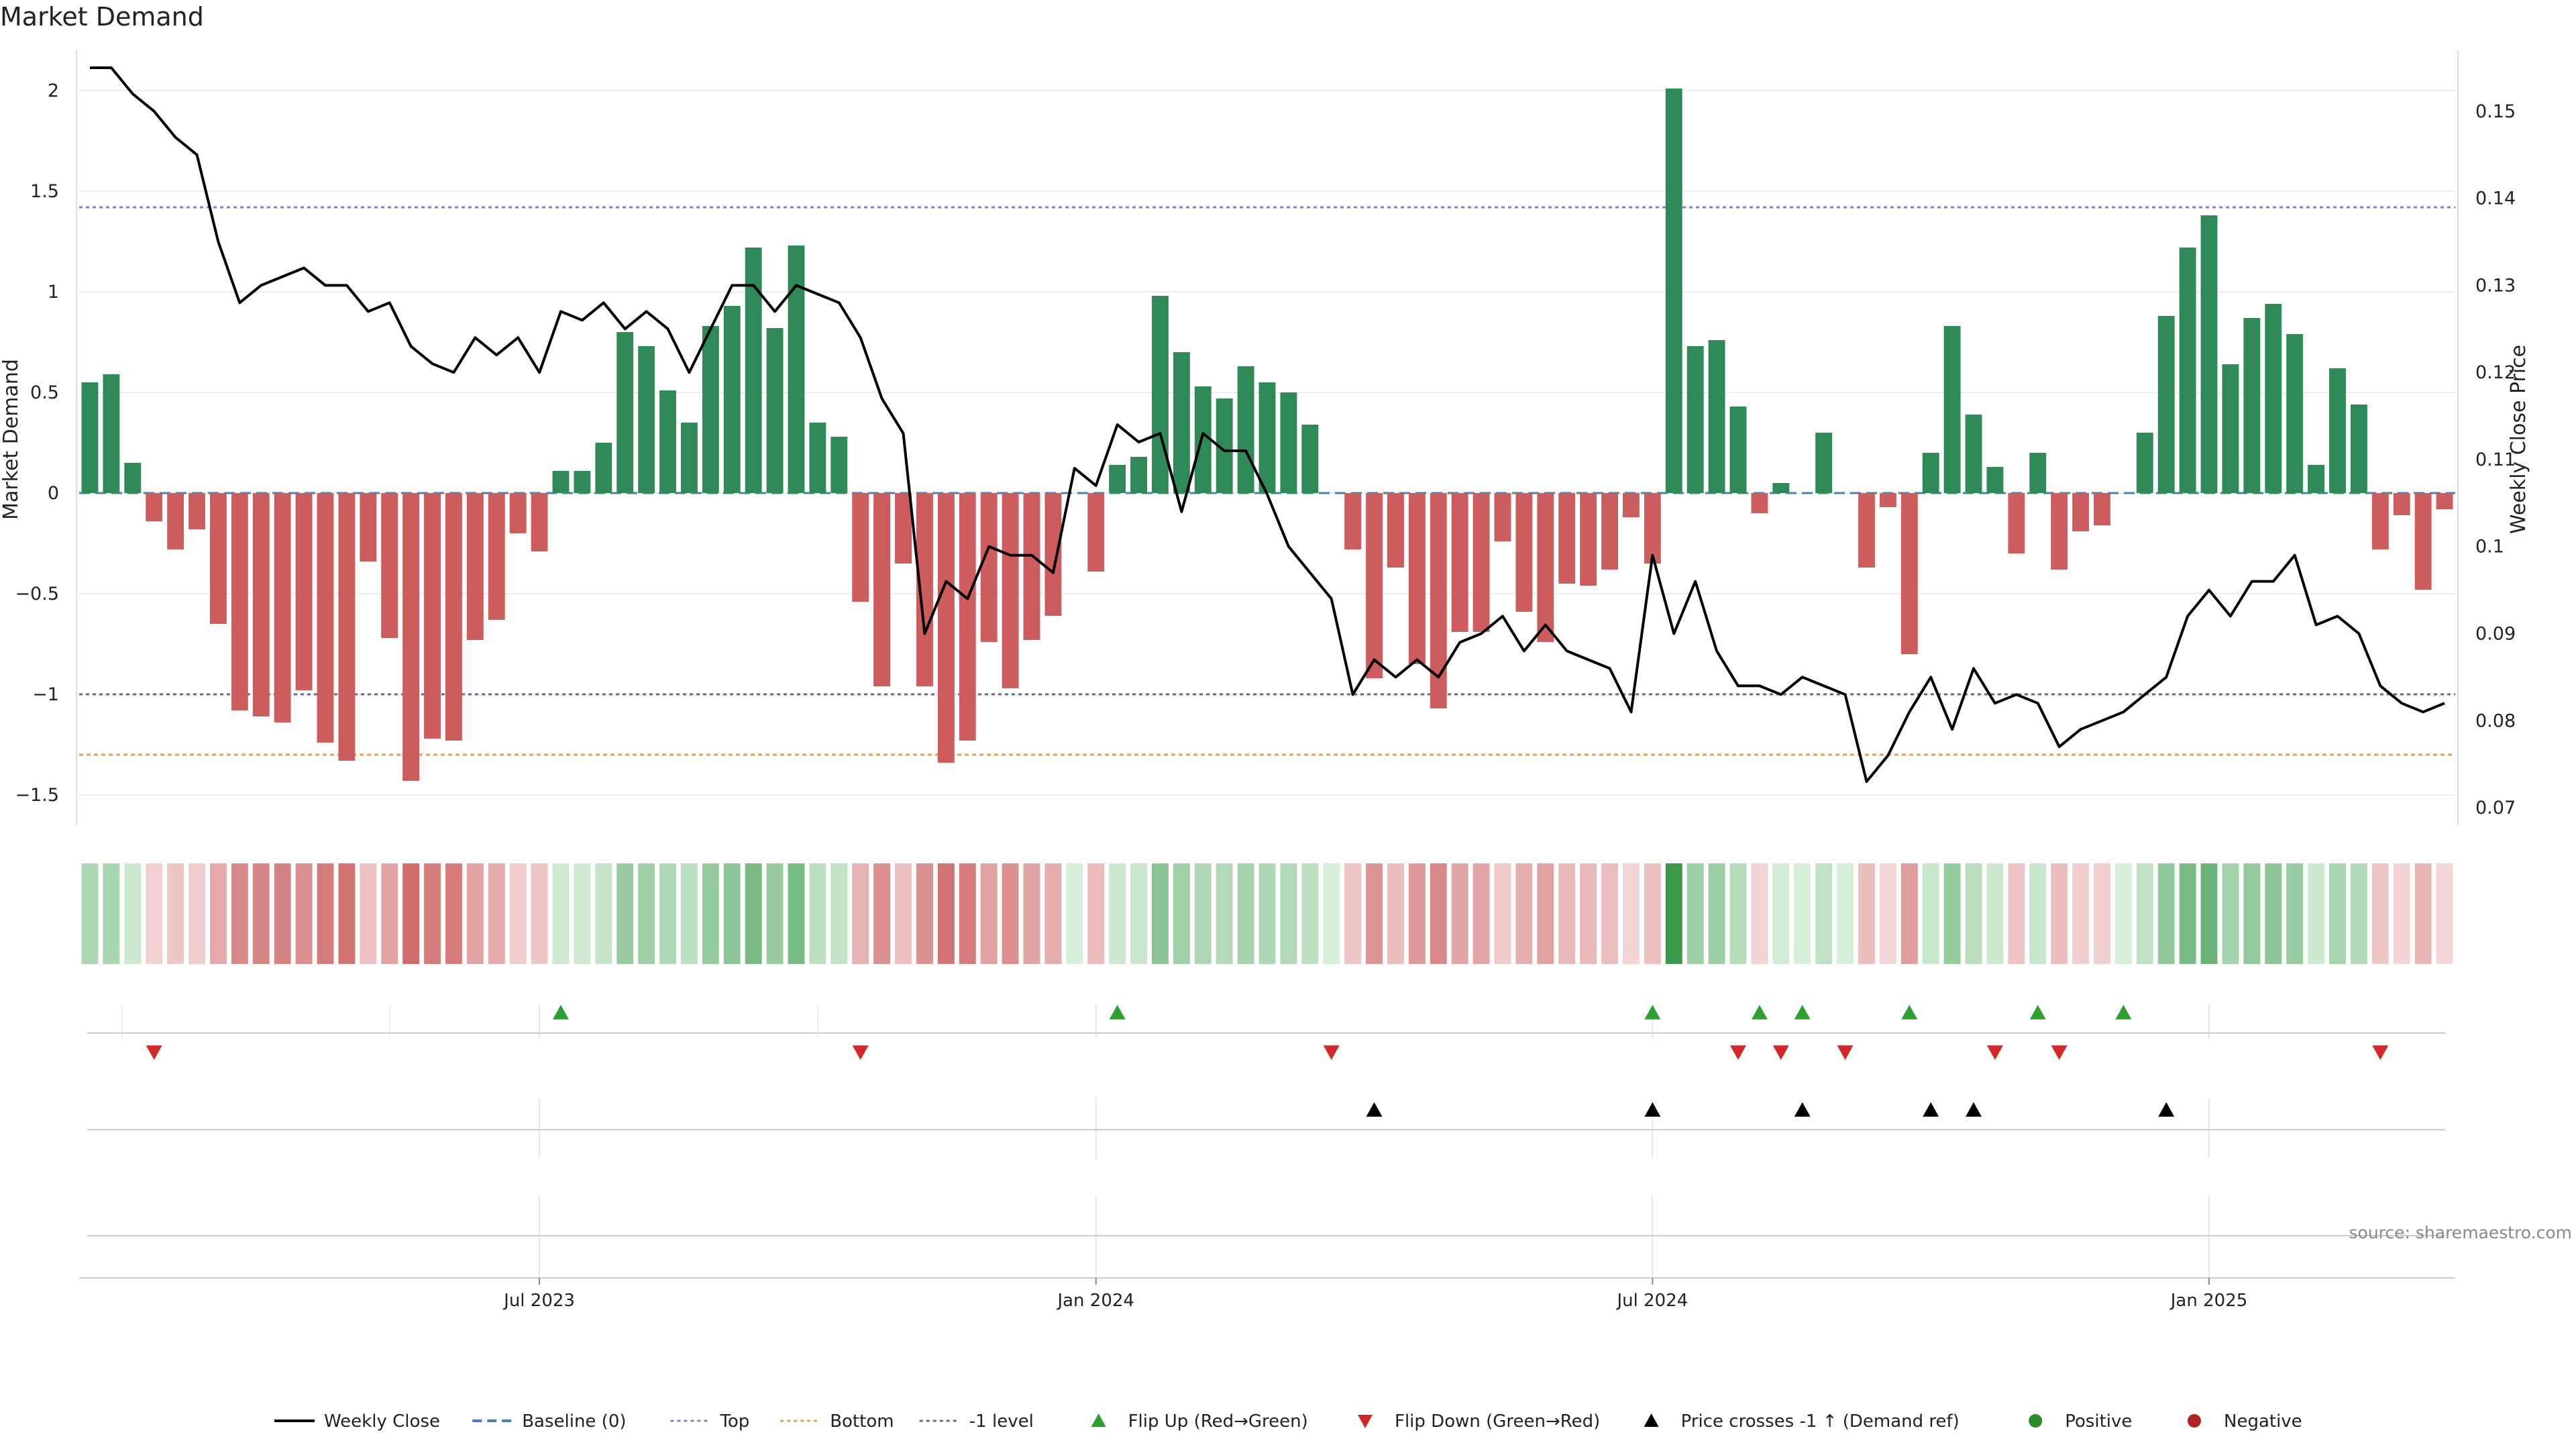 This screenshot has height=1449, width=2576. I want to click on right-y-tick-label: 0.07, so click(2495, 808).